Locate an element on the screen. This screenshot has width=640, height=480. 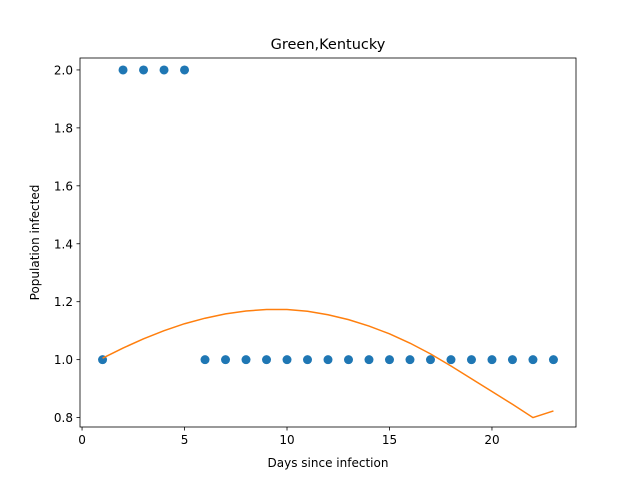
y-tick-label: 1.0 is located at coordinates (63, 360).